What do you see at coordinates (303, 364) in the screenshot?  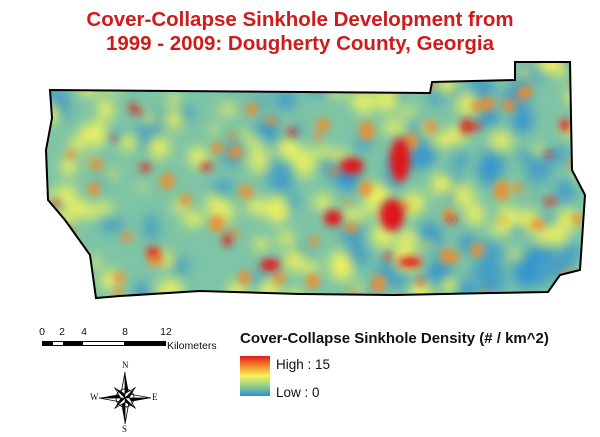 I see `legend-high-label: High : 15` at bounding box center [303, 364].